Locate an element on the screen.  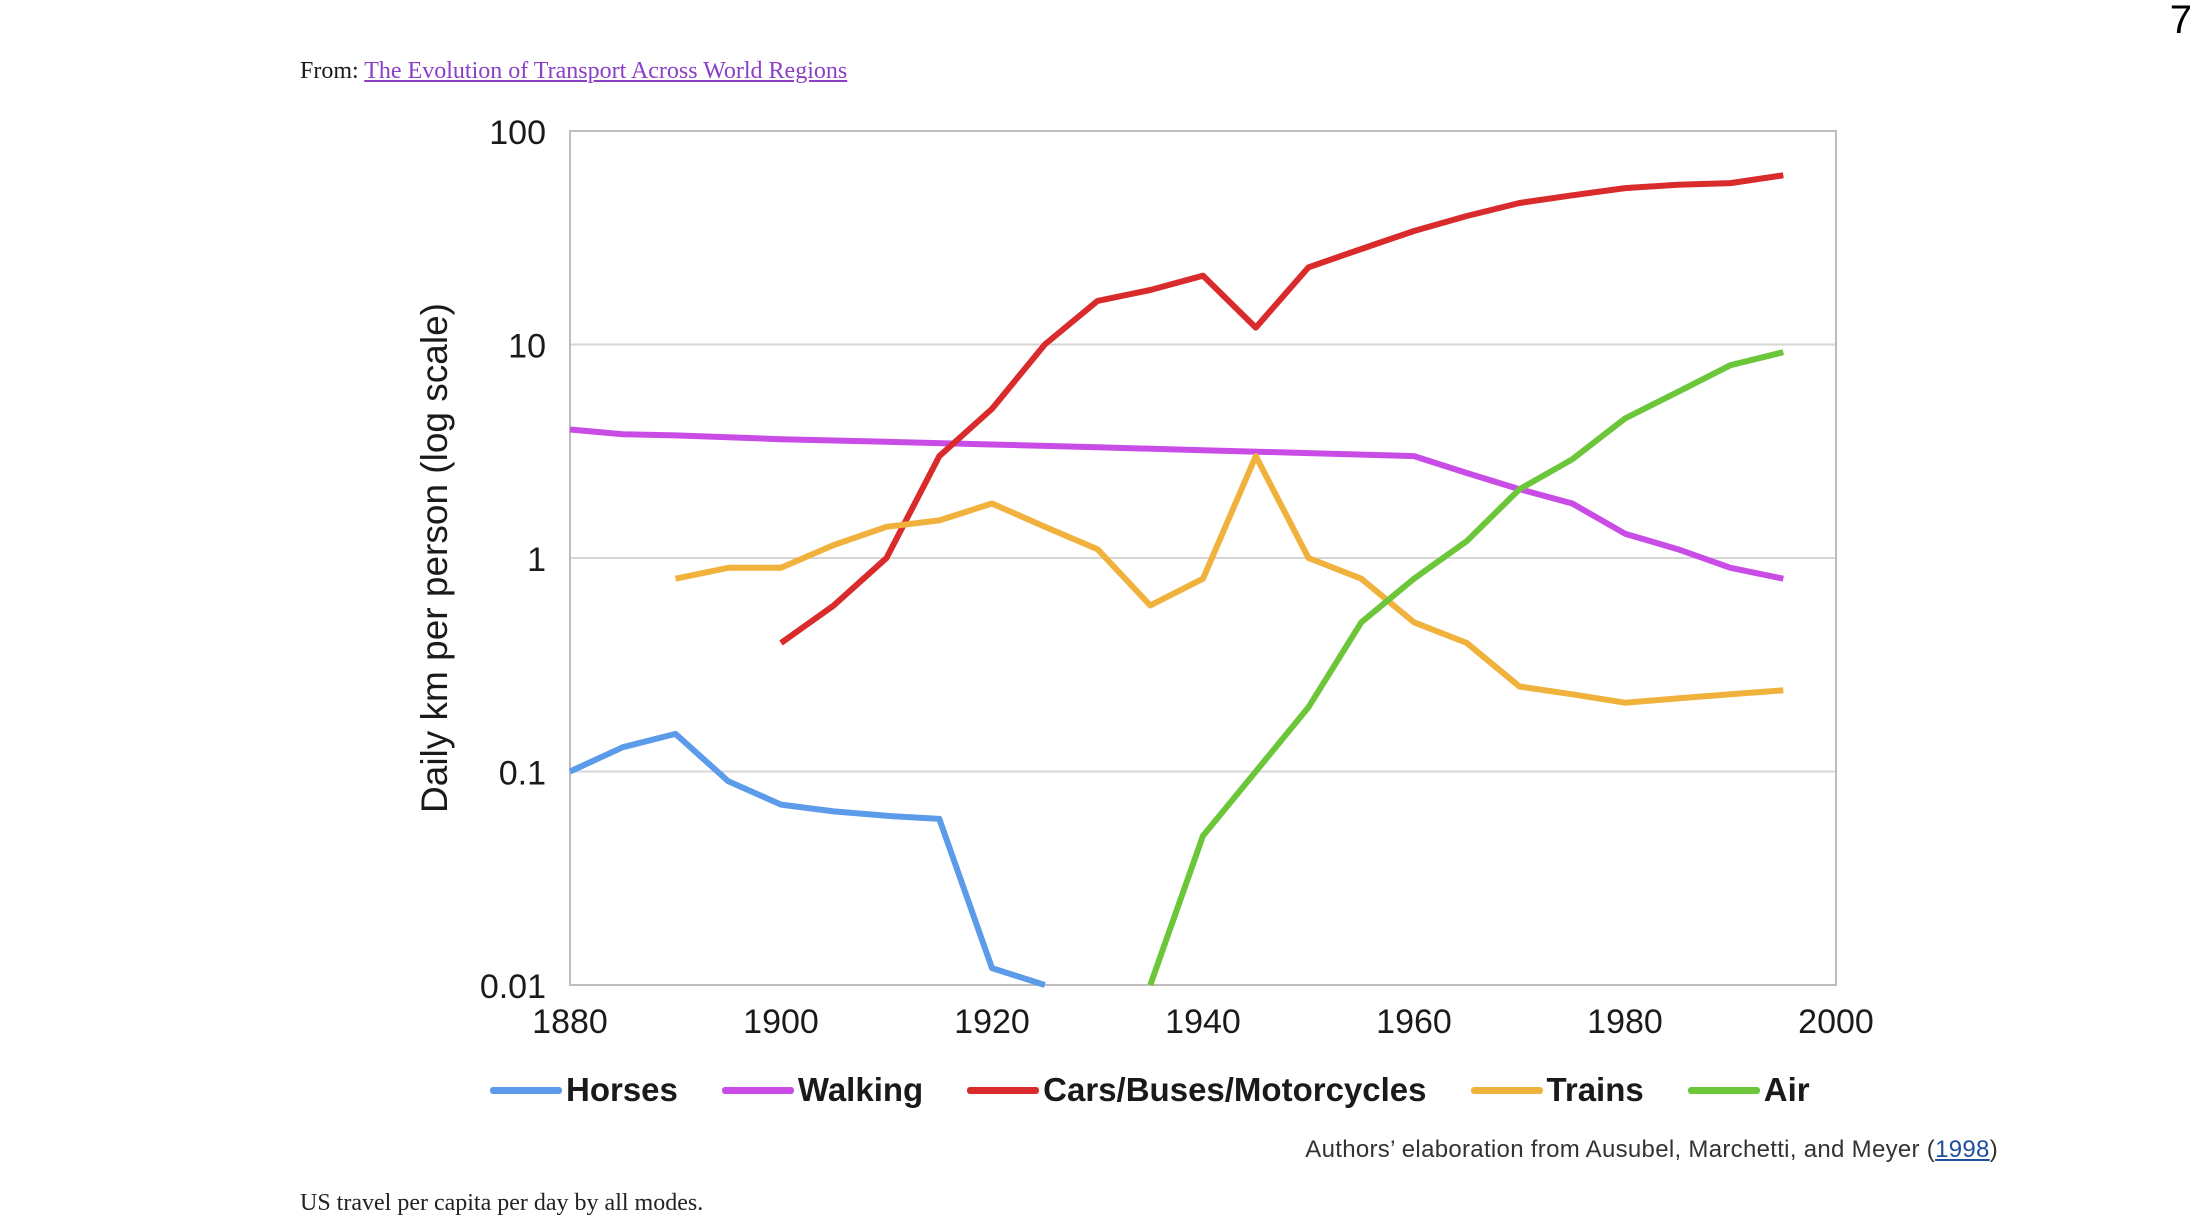
x-tick-labels: 1880 1900 1920 1940 1960 1980 2000 is located at coordinates (1203, 1022).